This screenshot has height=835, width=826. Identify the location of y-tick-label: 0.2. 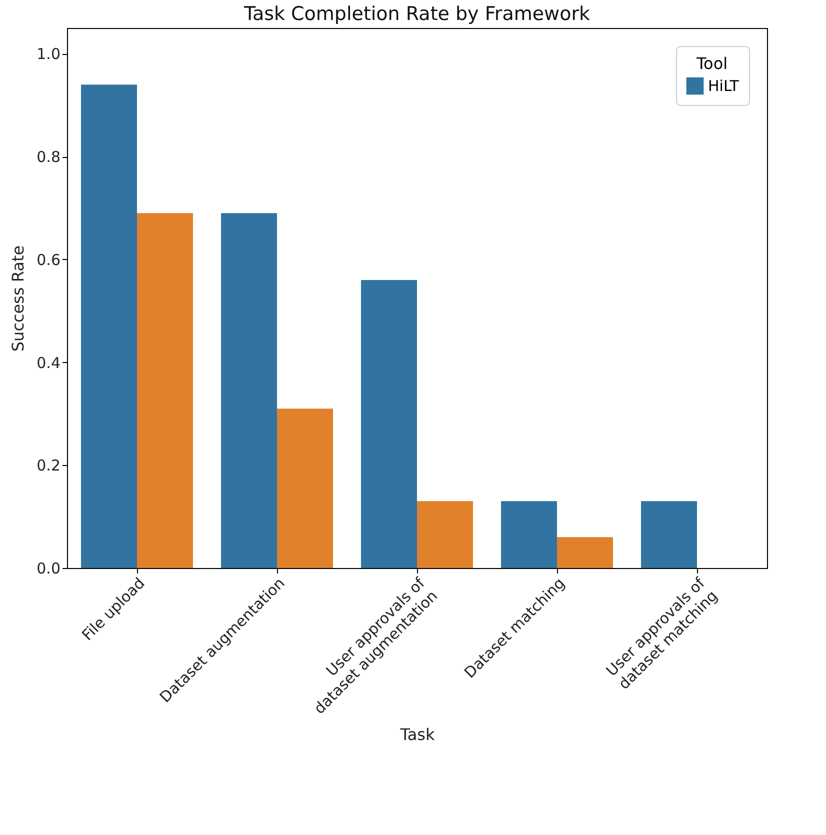
(48, 465).